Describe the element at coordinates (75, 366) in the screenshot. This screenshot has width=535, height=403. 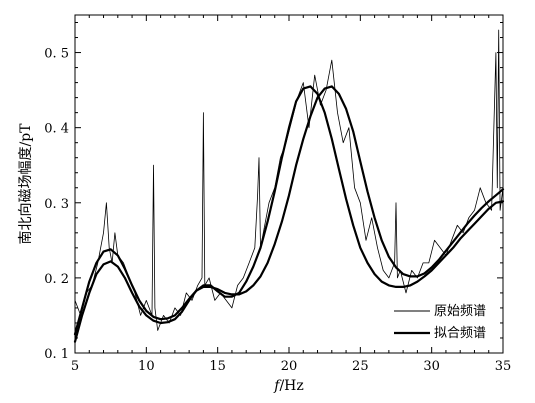
I see `x-tick-label: 5` at that location.